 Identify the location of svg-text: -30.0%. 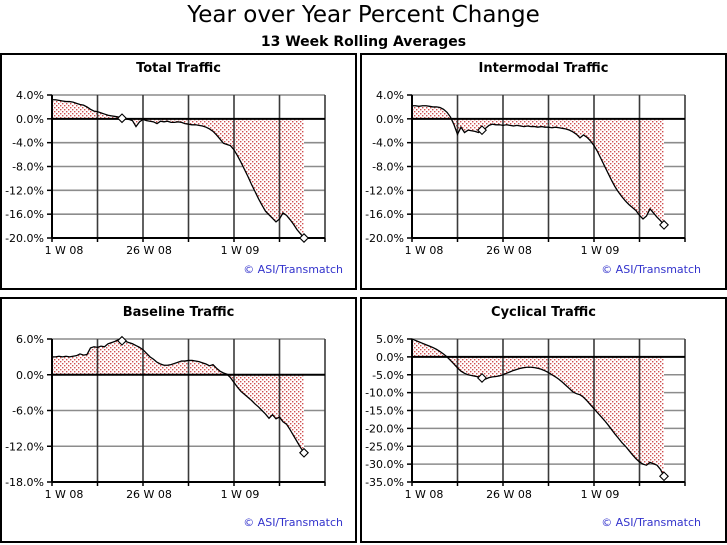
(384, 464).